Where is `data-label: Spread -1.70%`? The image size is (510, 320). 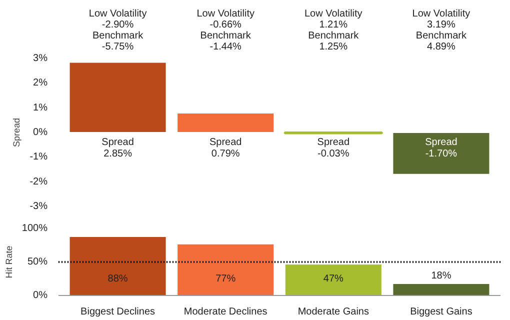 data-label: Spread -1.70% is located at coordinates (441, 148).